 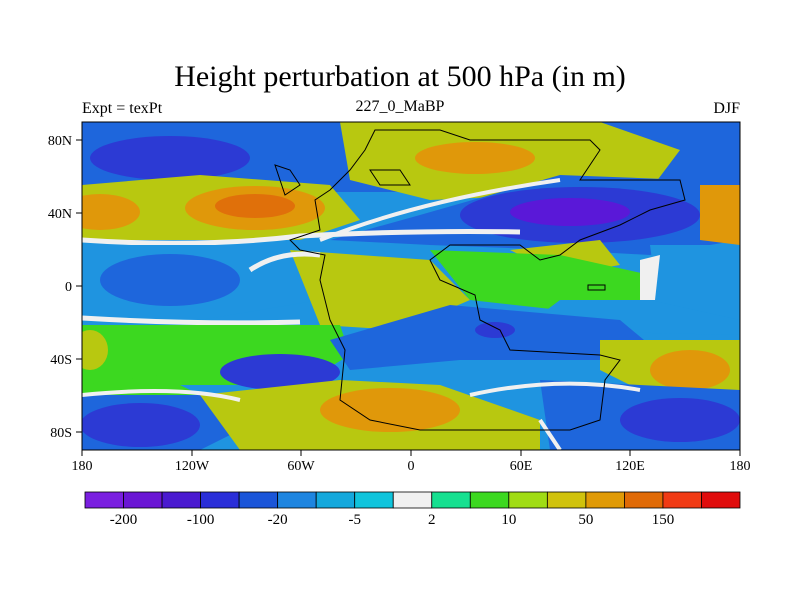 What do you see at coordinates (68, 287) in the screenshot?
I see `y-tick-label: 0` at bounding box center [68, 287].